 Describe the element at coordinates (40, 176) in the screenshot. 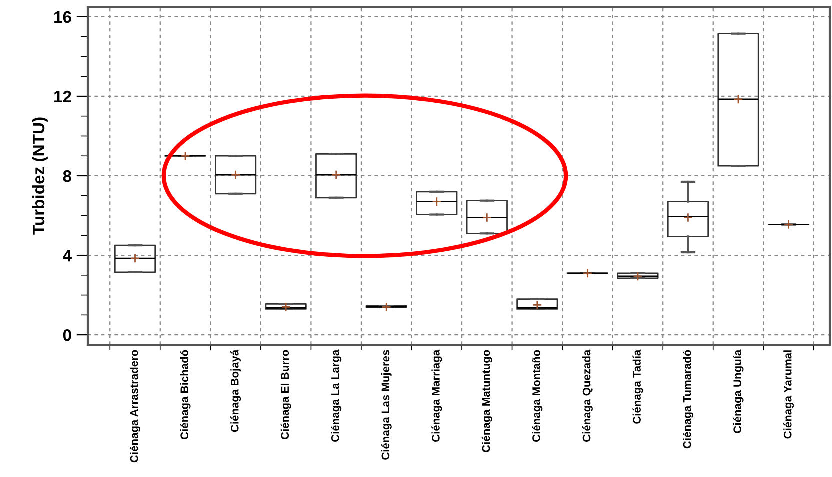

I see `y-axis-title: Turbidez (NTU)` at that location.